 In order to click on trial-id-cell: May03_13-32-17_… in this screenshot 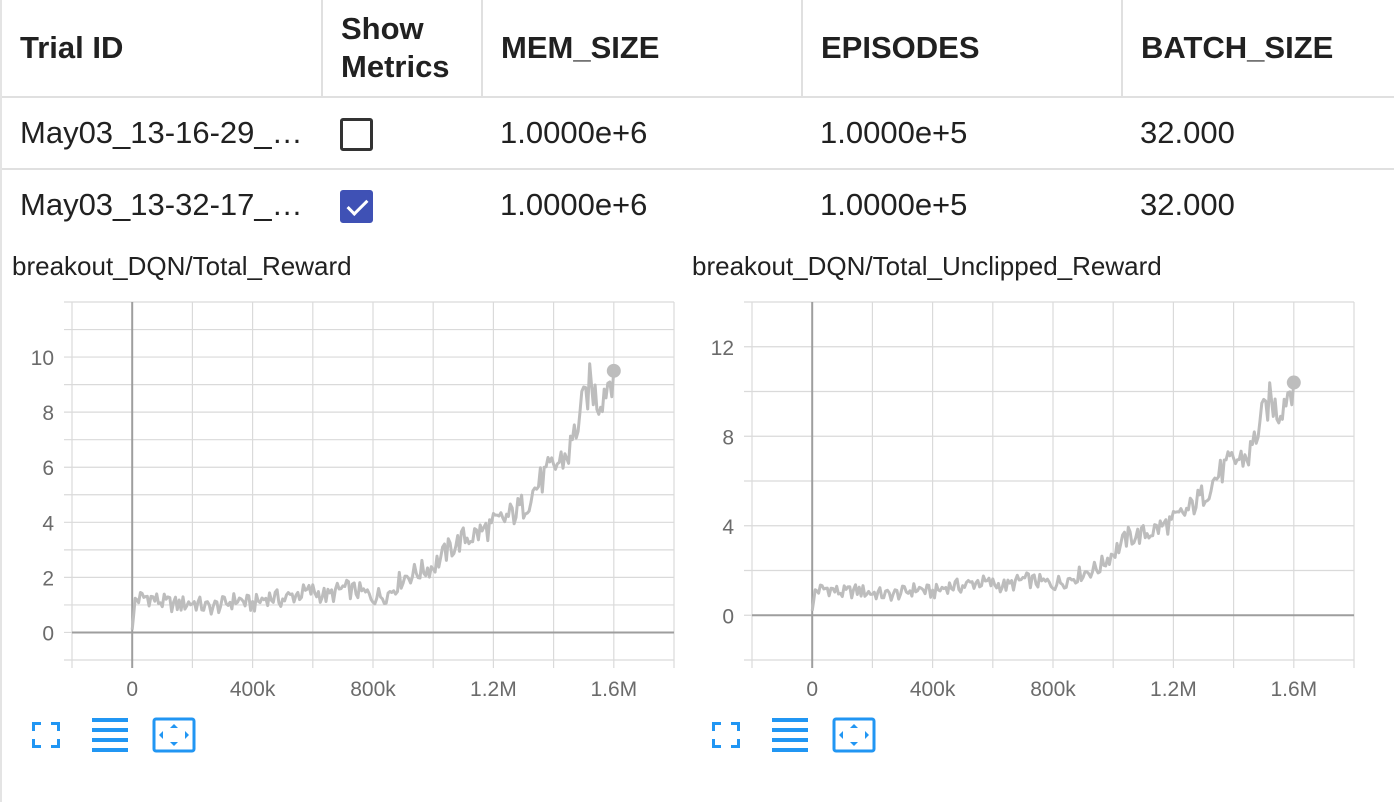, I will do `click(161, 204)`.